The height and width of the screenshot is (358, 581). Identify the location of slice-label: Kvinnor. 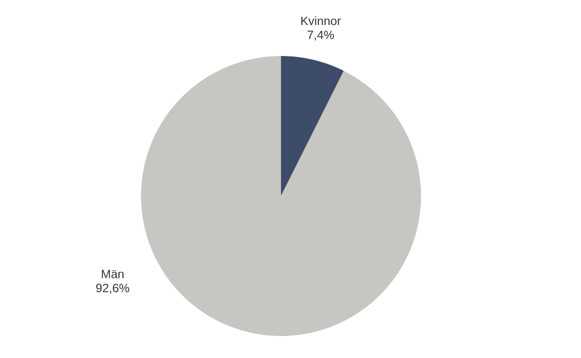
(321, 21).